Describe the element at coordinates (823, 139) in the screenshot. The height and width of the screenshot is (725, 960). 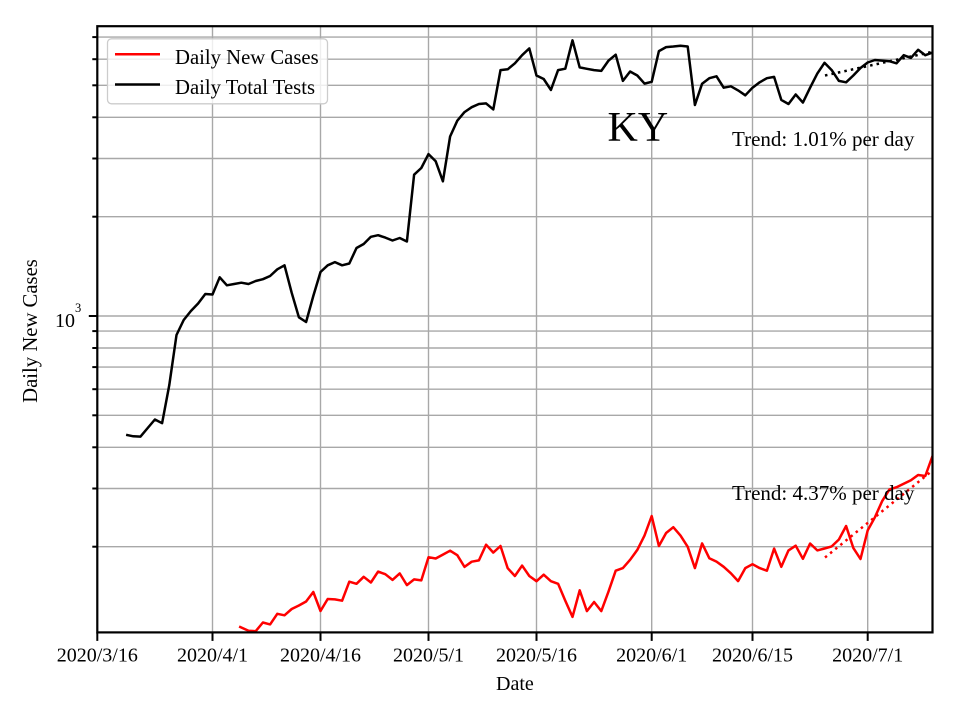
I see `svg-text: Trend: 1.01% per day` at that location.